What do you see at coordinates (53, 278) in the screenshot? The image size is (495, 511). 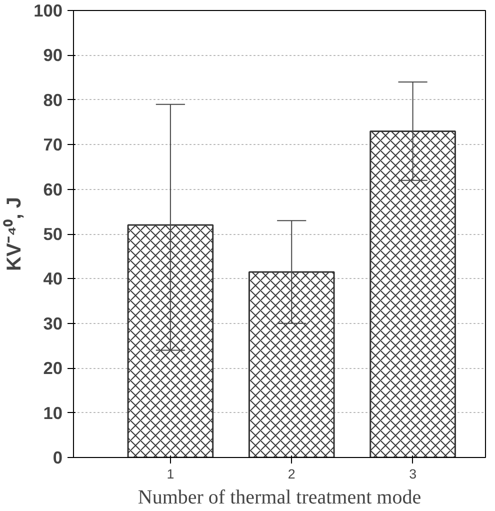 I see `y-tick-label: 40` at bounding box center [53, 278].